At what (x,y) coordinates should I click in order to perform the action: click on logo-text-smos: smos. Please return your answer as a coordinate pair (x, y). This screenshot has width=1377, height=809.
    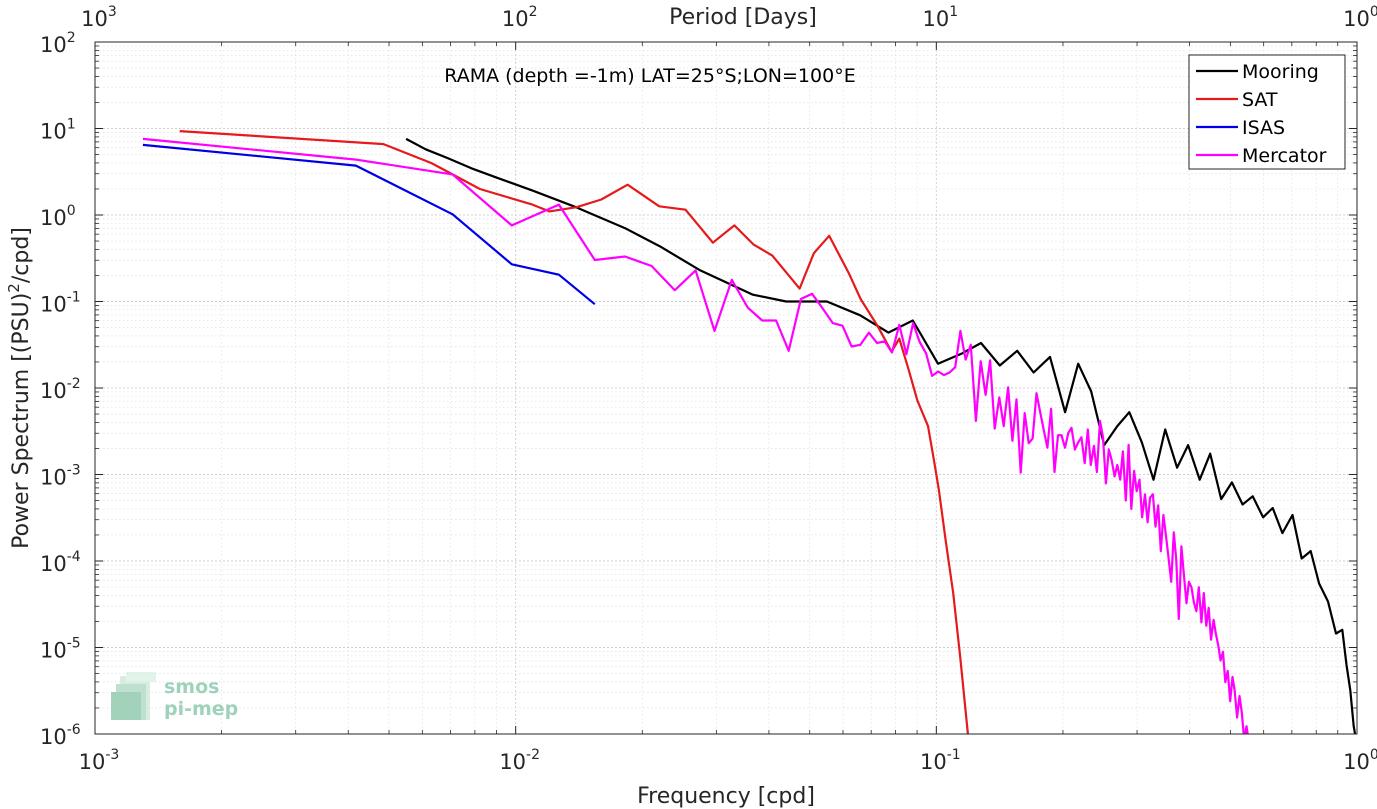
    Looking at the image, I should click on (191, 687).